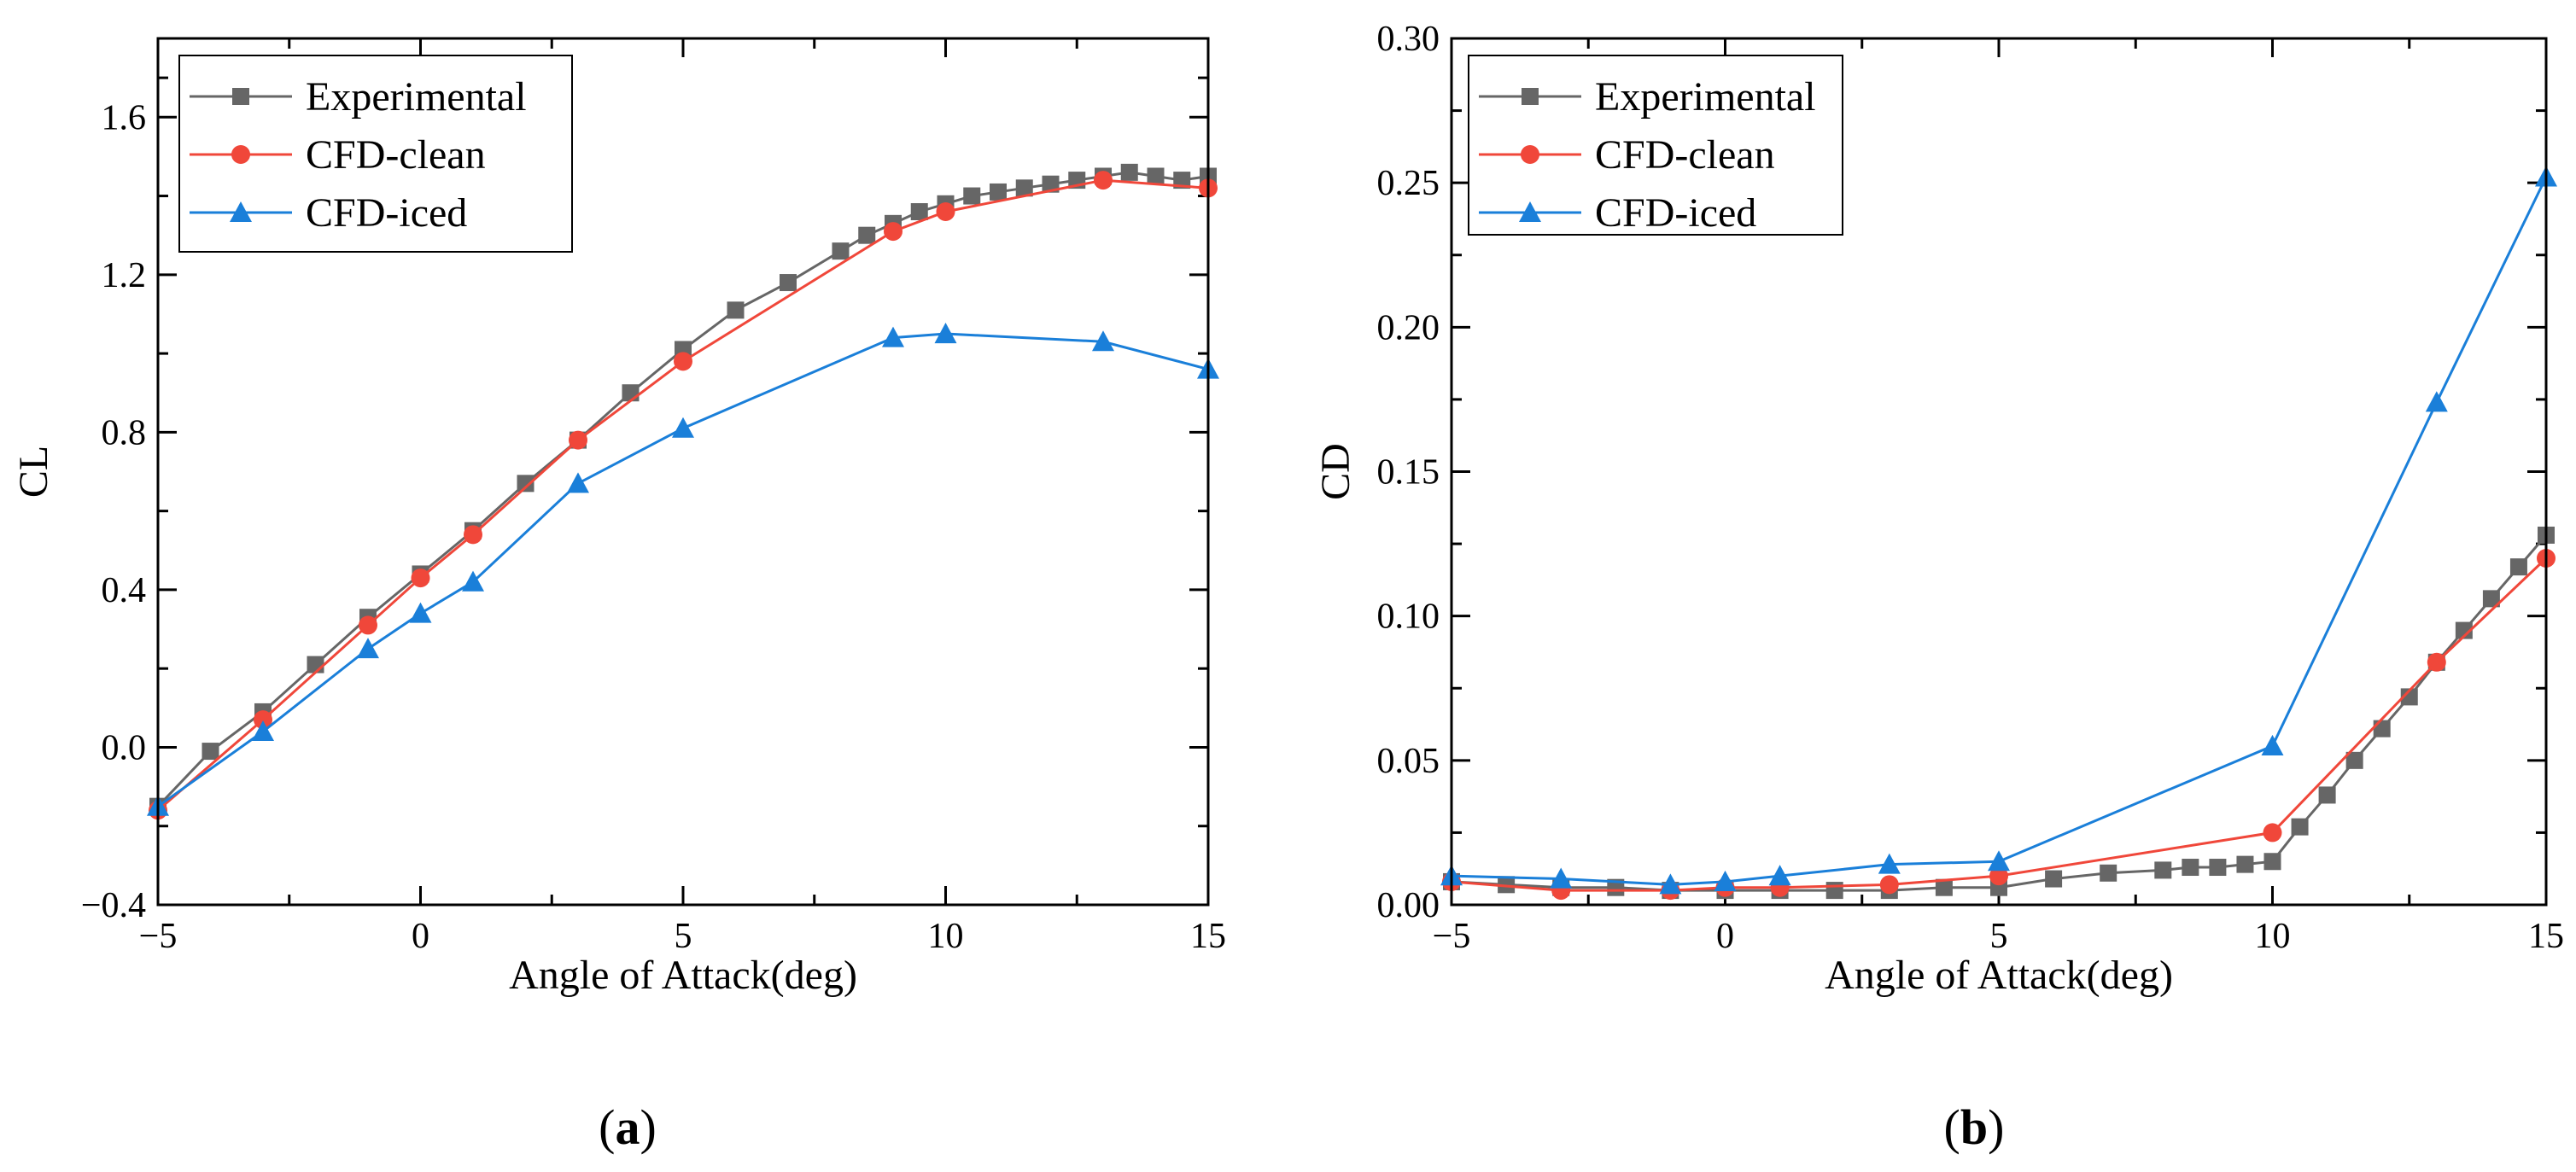  I want to click on x-tick-label: −5, so click(158, 936).